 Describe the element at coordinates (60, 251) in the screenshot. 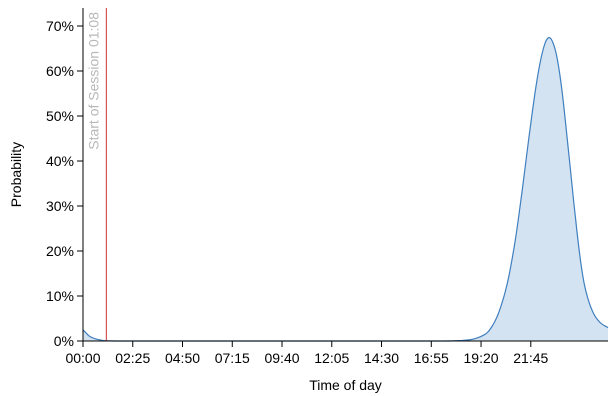

I see `y-tick-label: 20%` at that location.